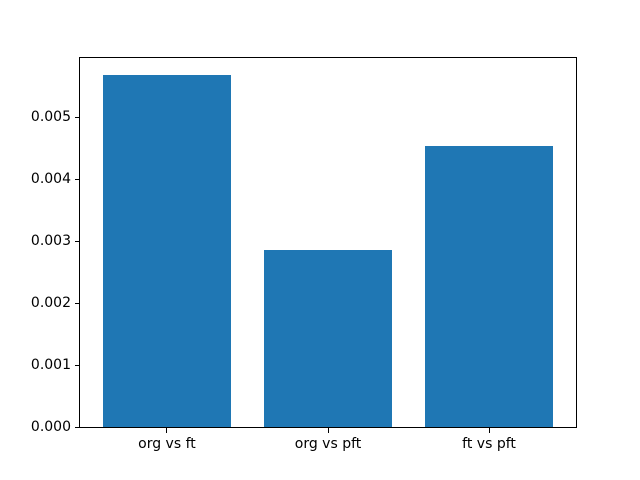 This screenshot has height=480, width=640. Describe the element at coordinates (50, 365) in the screenshot. I see `y-tick-label: 0.001` at that location.